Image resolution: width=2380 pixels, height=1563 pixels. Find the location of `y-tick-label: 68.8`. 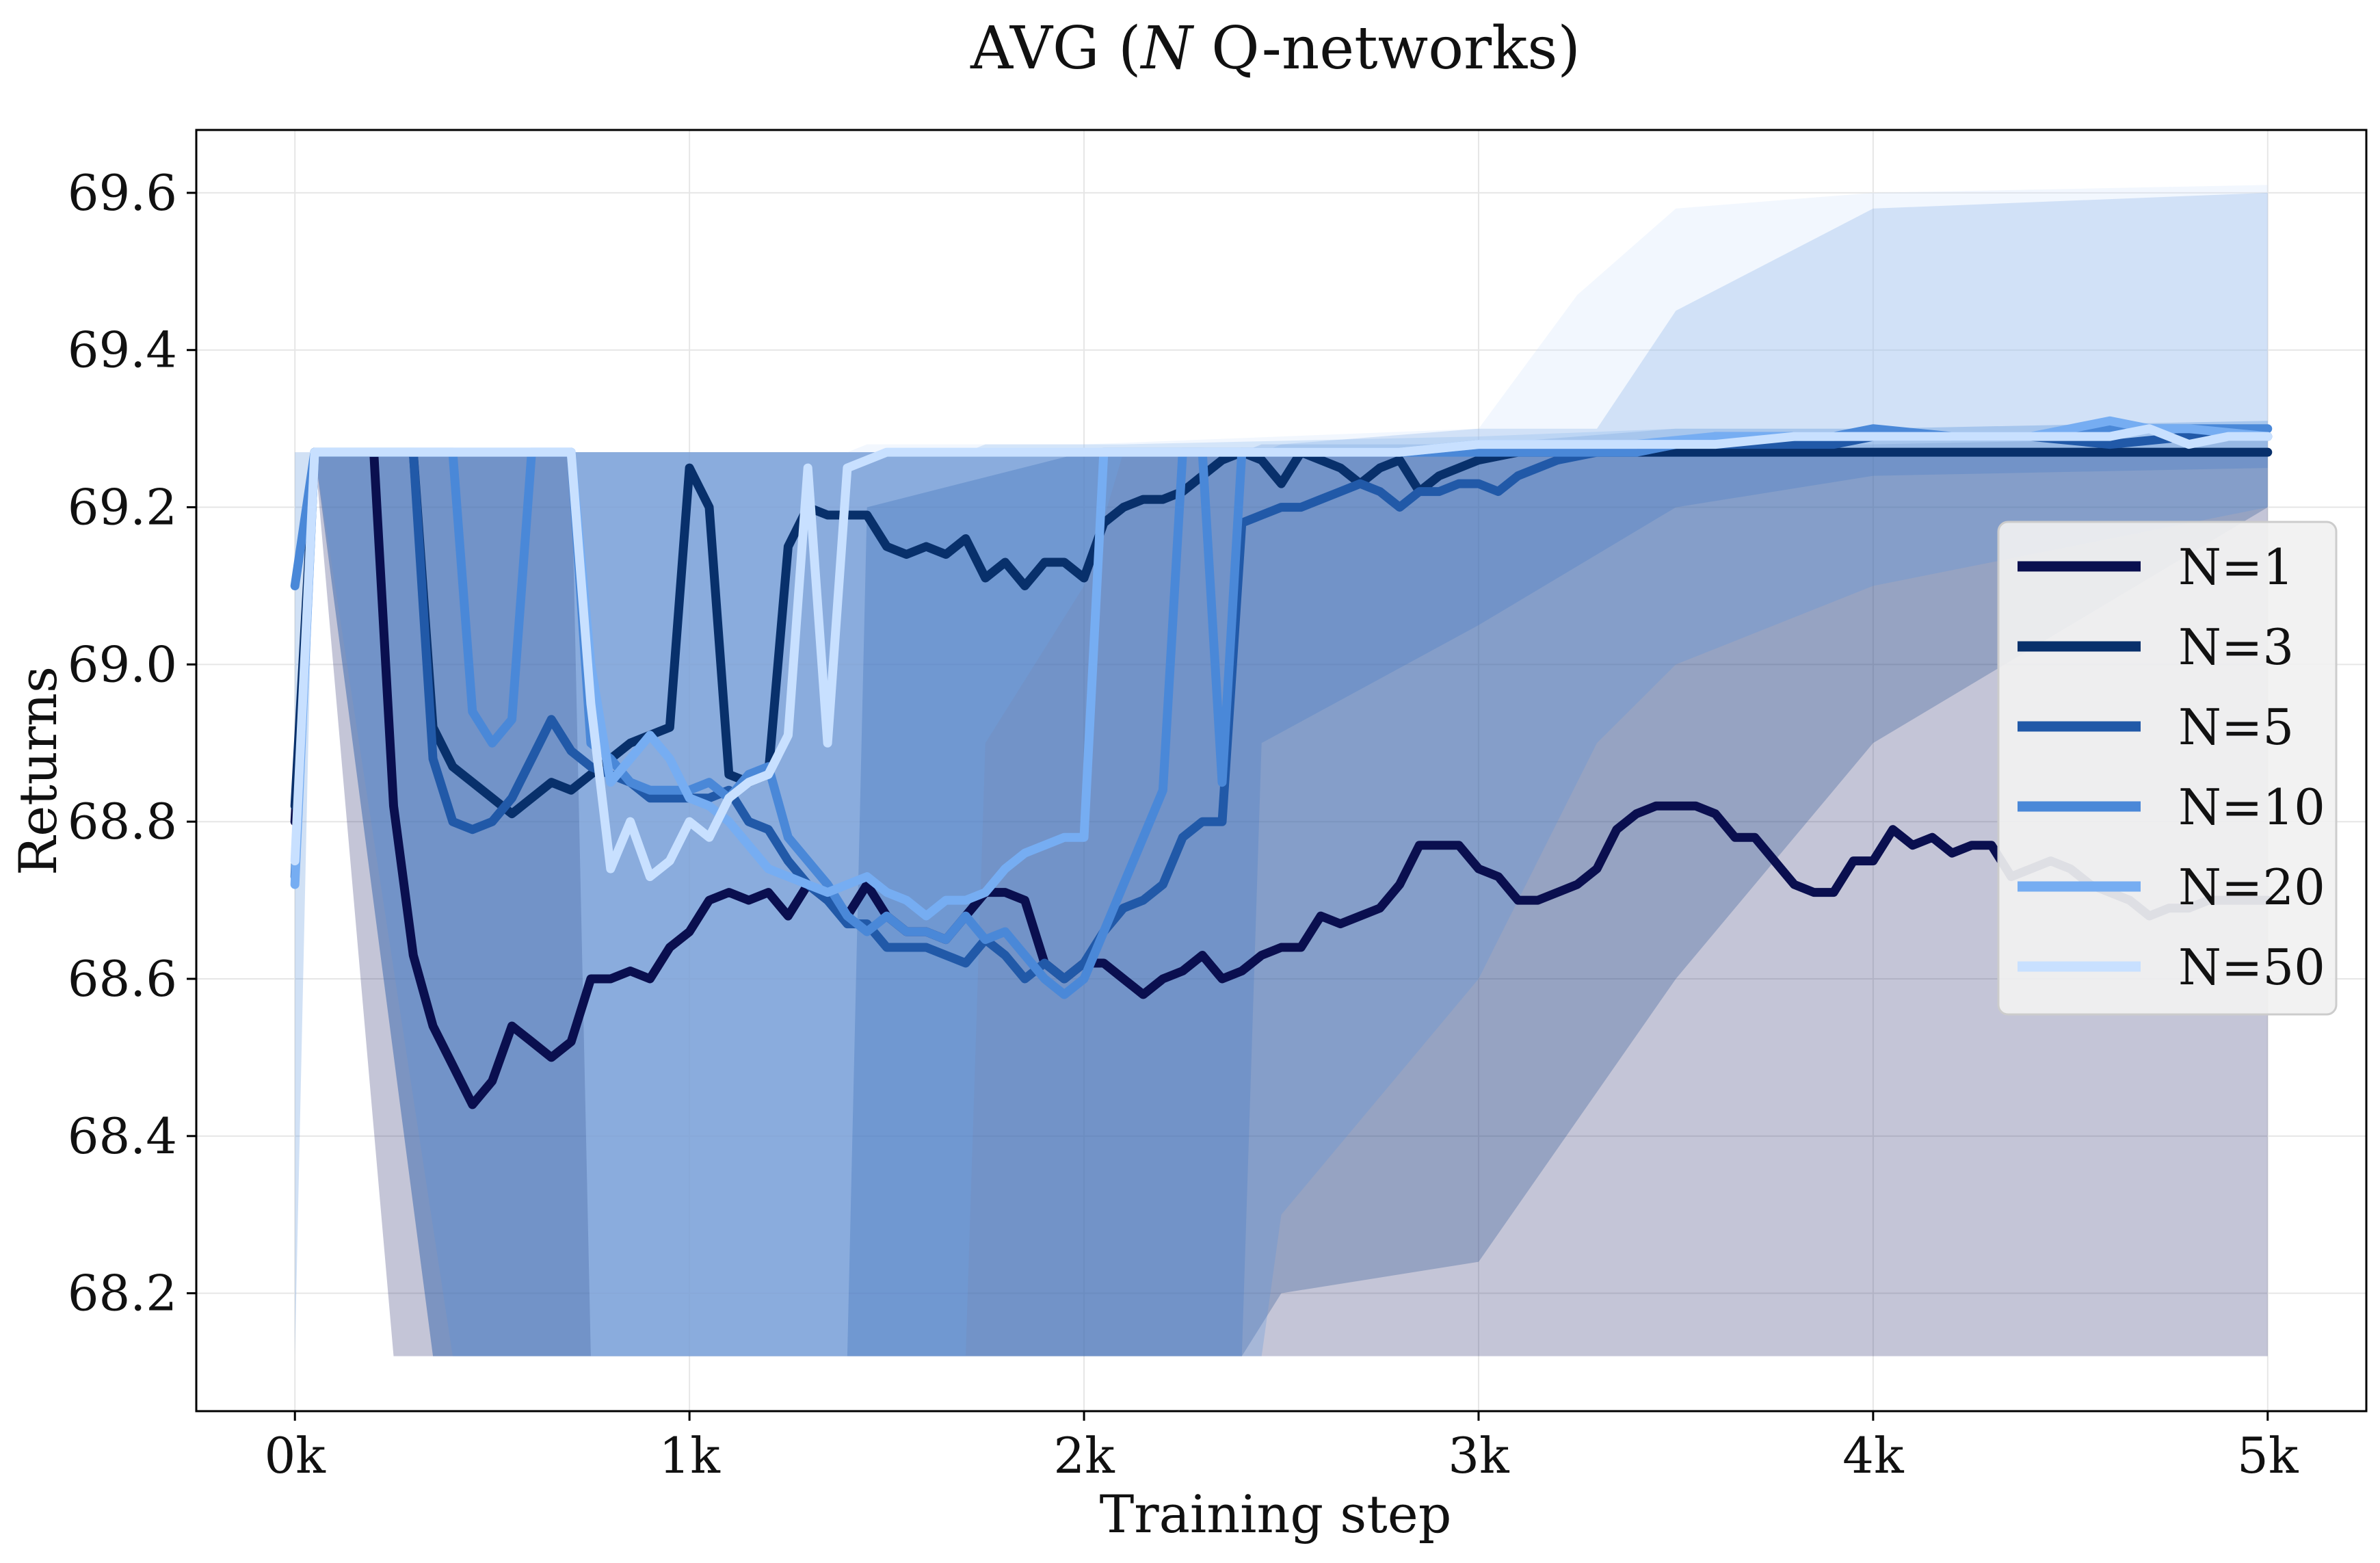

y-tick-label: 68.8 is located at coordinates (122, 821).